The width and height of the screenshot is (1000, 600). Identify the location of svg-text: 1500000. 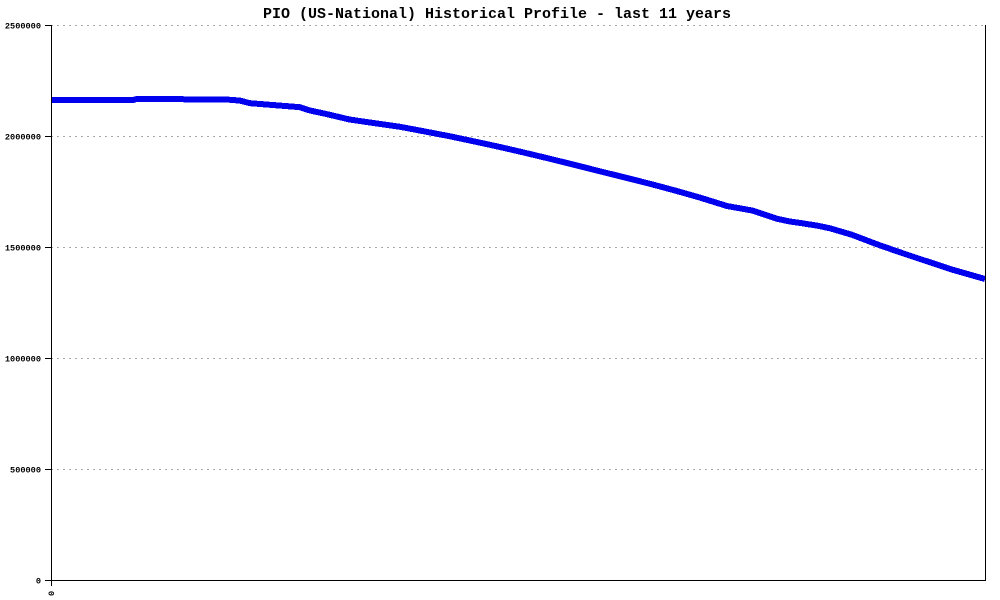
(23, 249).